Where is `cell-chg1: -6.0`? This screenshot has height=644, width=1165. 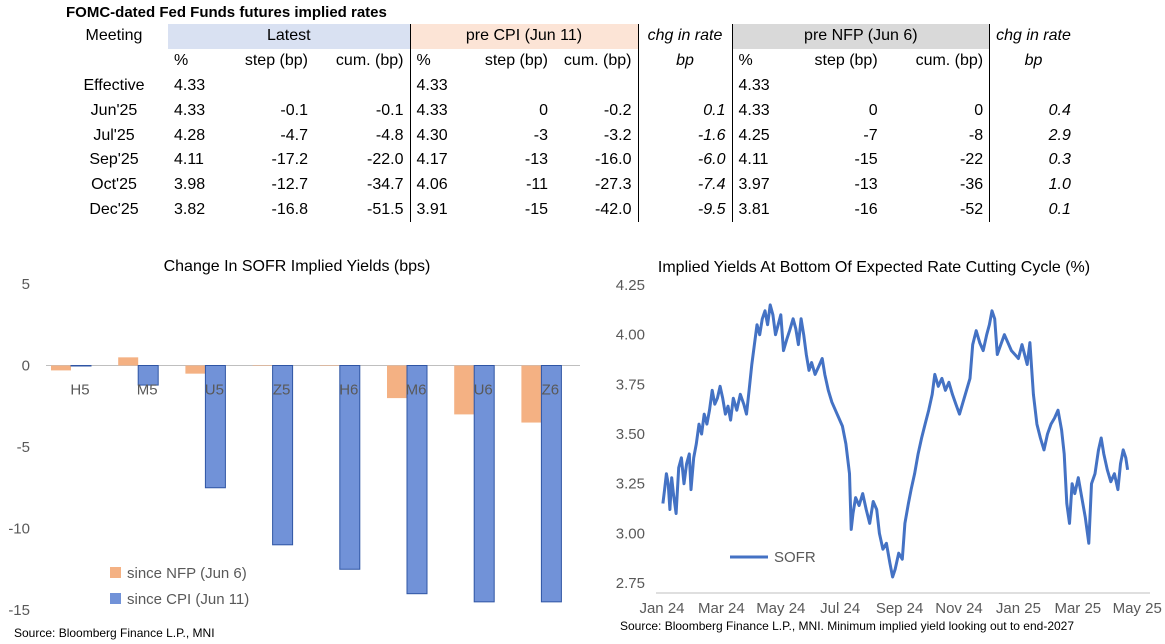
cell-chg1: -6.0 is located at coordinates (684, 160).